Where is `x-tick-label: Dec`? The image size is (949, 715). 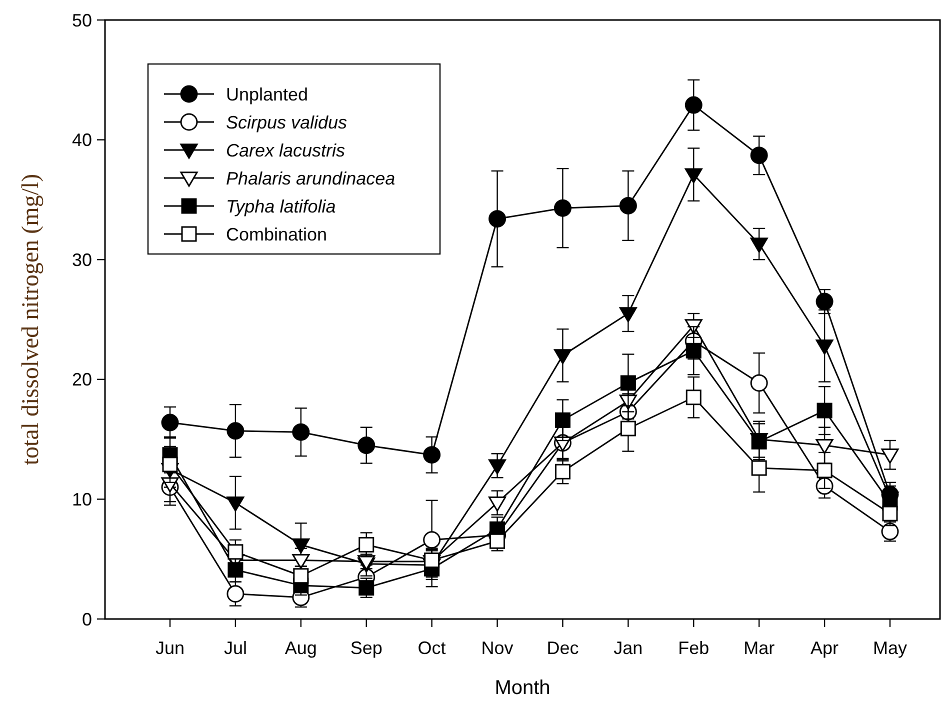
x-tick-label: Dec is located at coordinates (562, 648).